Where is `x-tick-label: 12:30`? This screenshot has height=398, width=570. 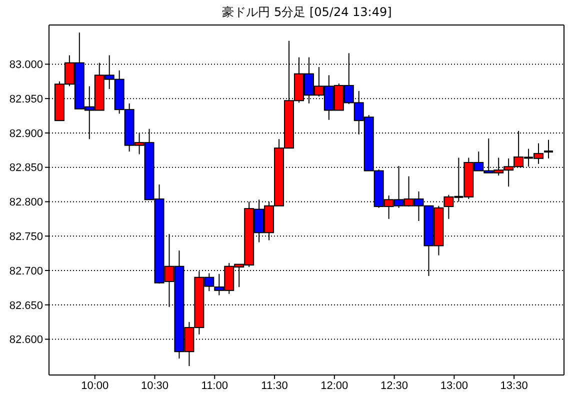
x-tick-label: 12:30 is located at coordinates (394, 386).